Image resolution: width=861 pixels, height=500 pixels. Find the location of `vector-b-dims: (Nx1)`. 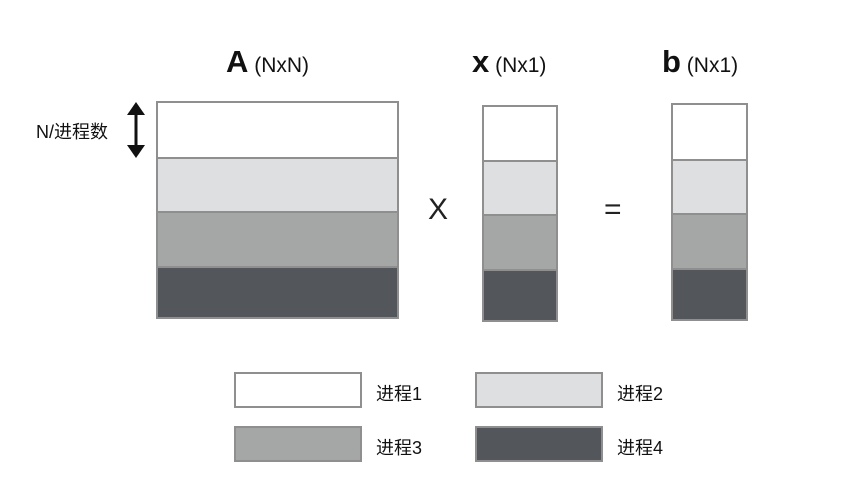

vector-b-dims: (Nx1) is located at coordinates (712, 65).